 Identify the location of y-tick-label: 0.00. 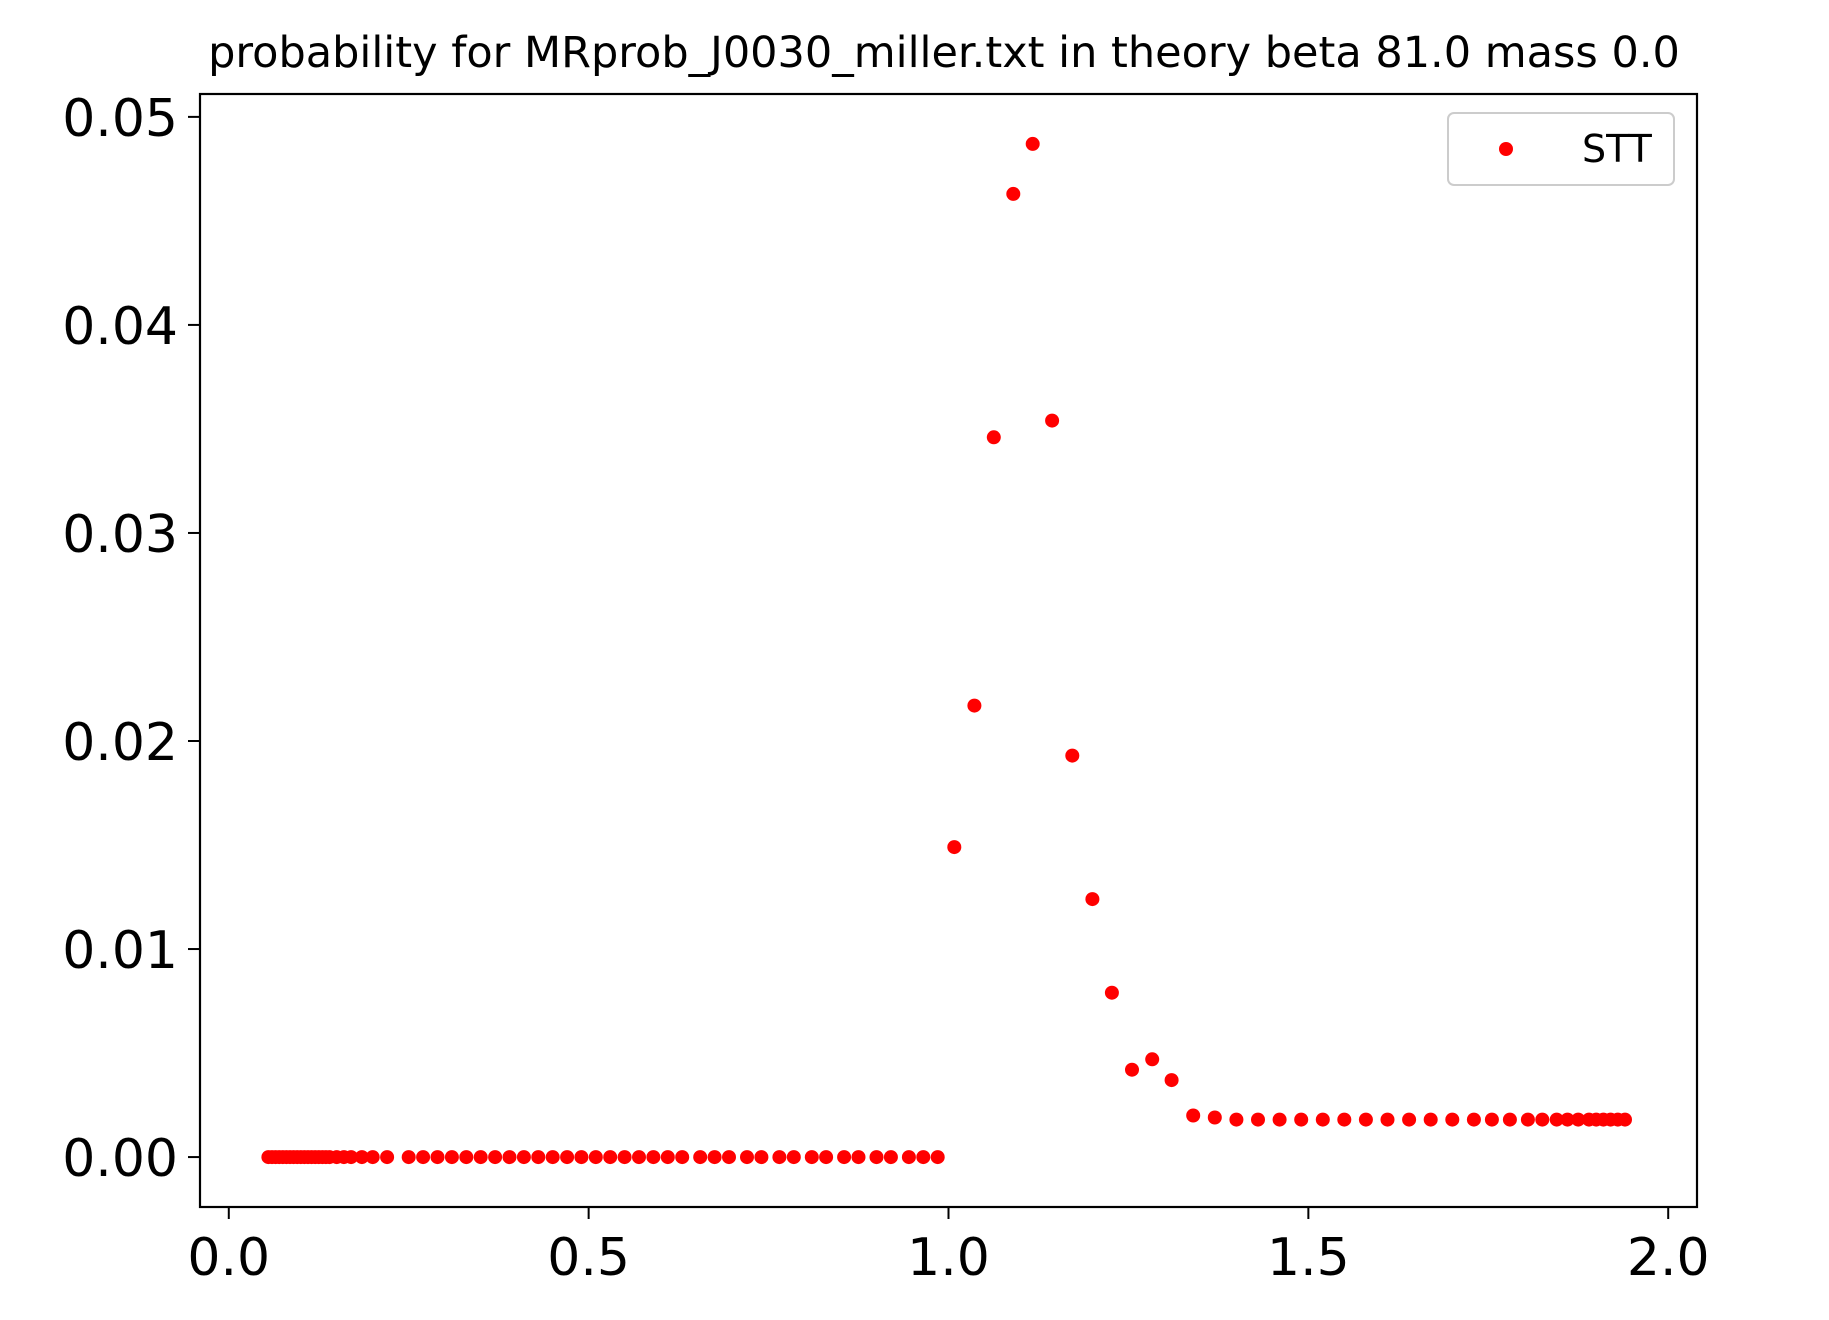
(120, 1159).